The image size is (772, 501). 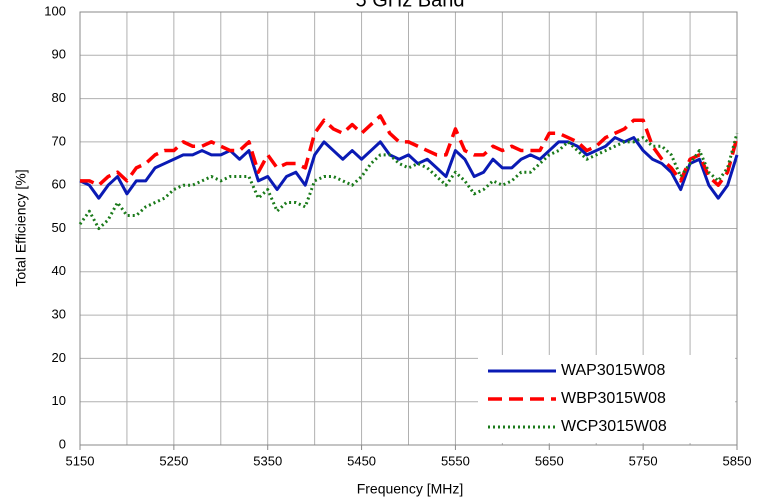 What do you see at coordinates (455, 460) in the screenshot?
I see `x-tick-label: 5550` at bounding box center [455, 460].